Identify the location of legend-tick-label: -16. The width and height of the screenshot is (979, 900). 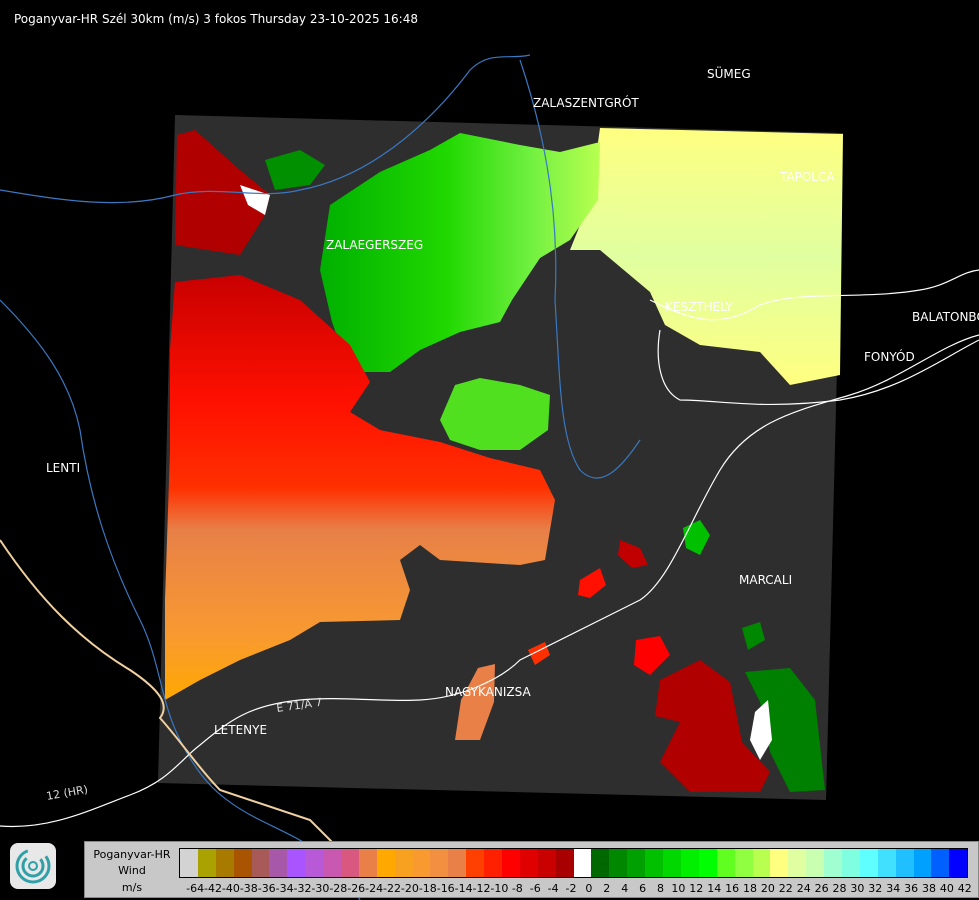
(445, 888).